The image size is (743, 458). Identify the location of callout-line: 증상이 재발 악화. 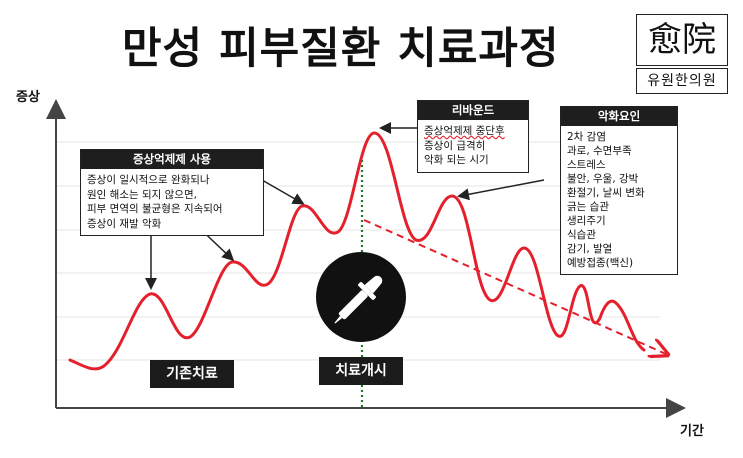
(124, 223).